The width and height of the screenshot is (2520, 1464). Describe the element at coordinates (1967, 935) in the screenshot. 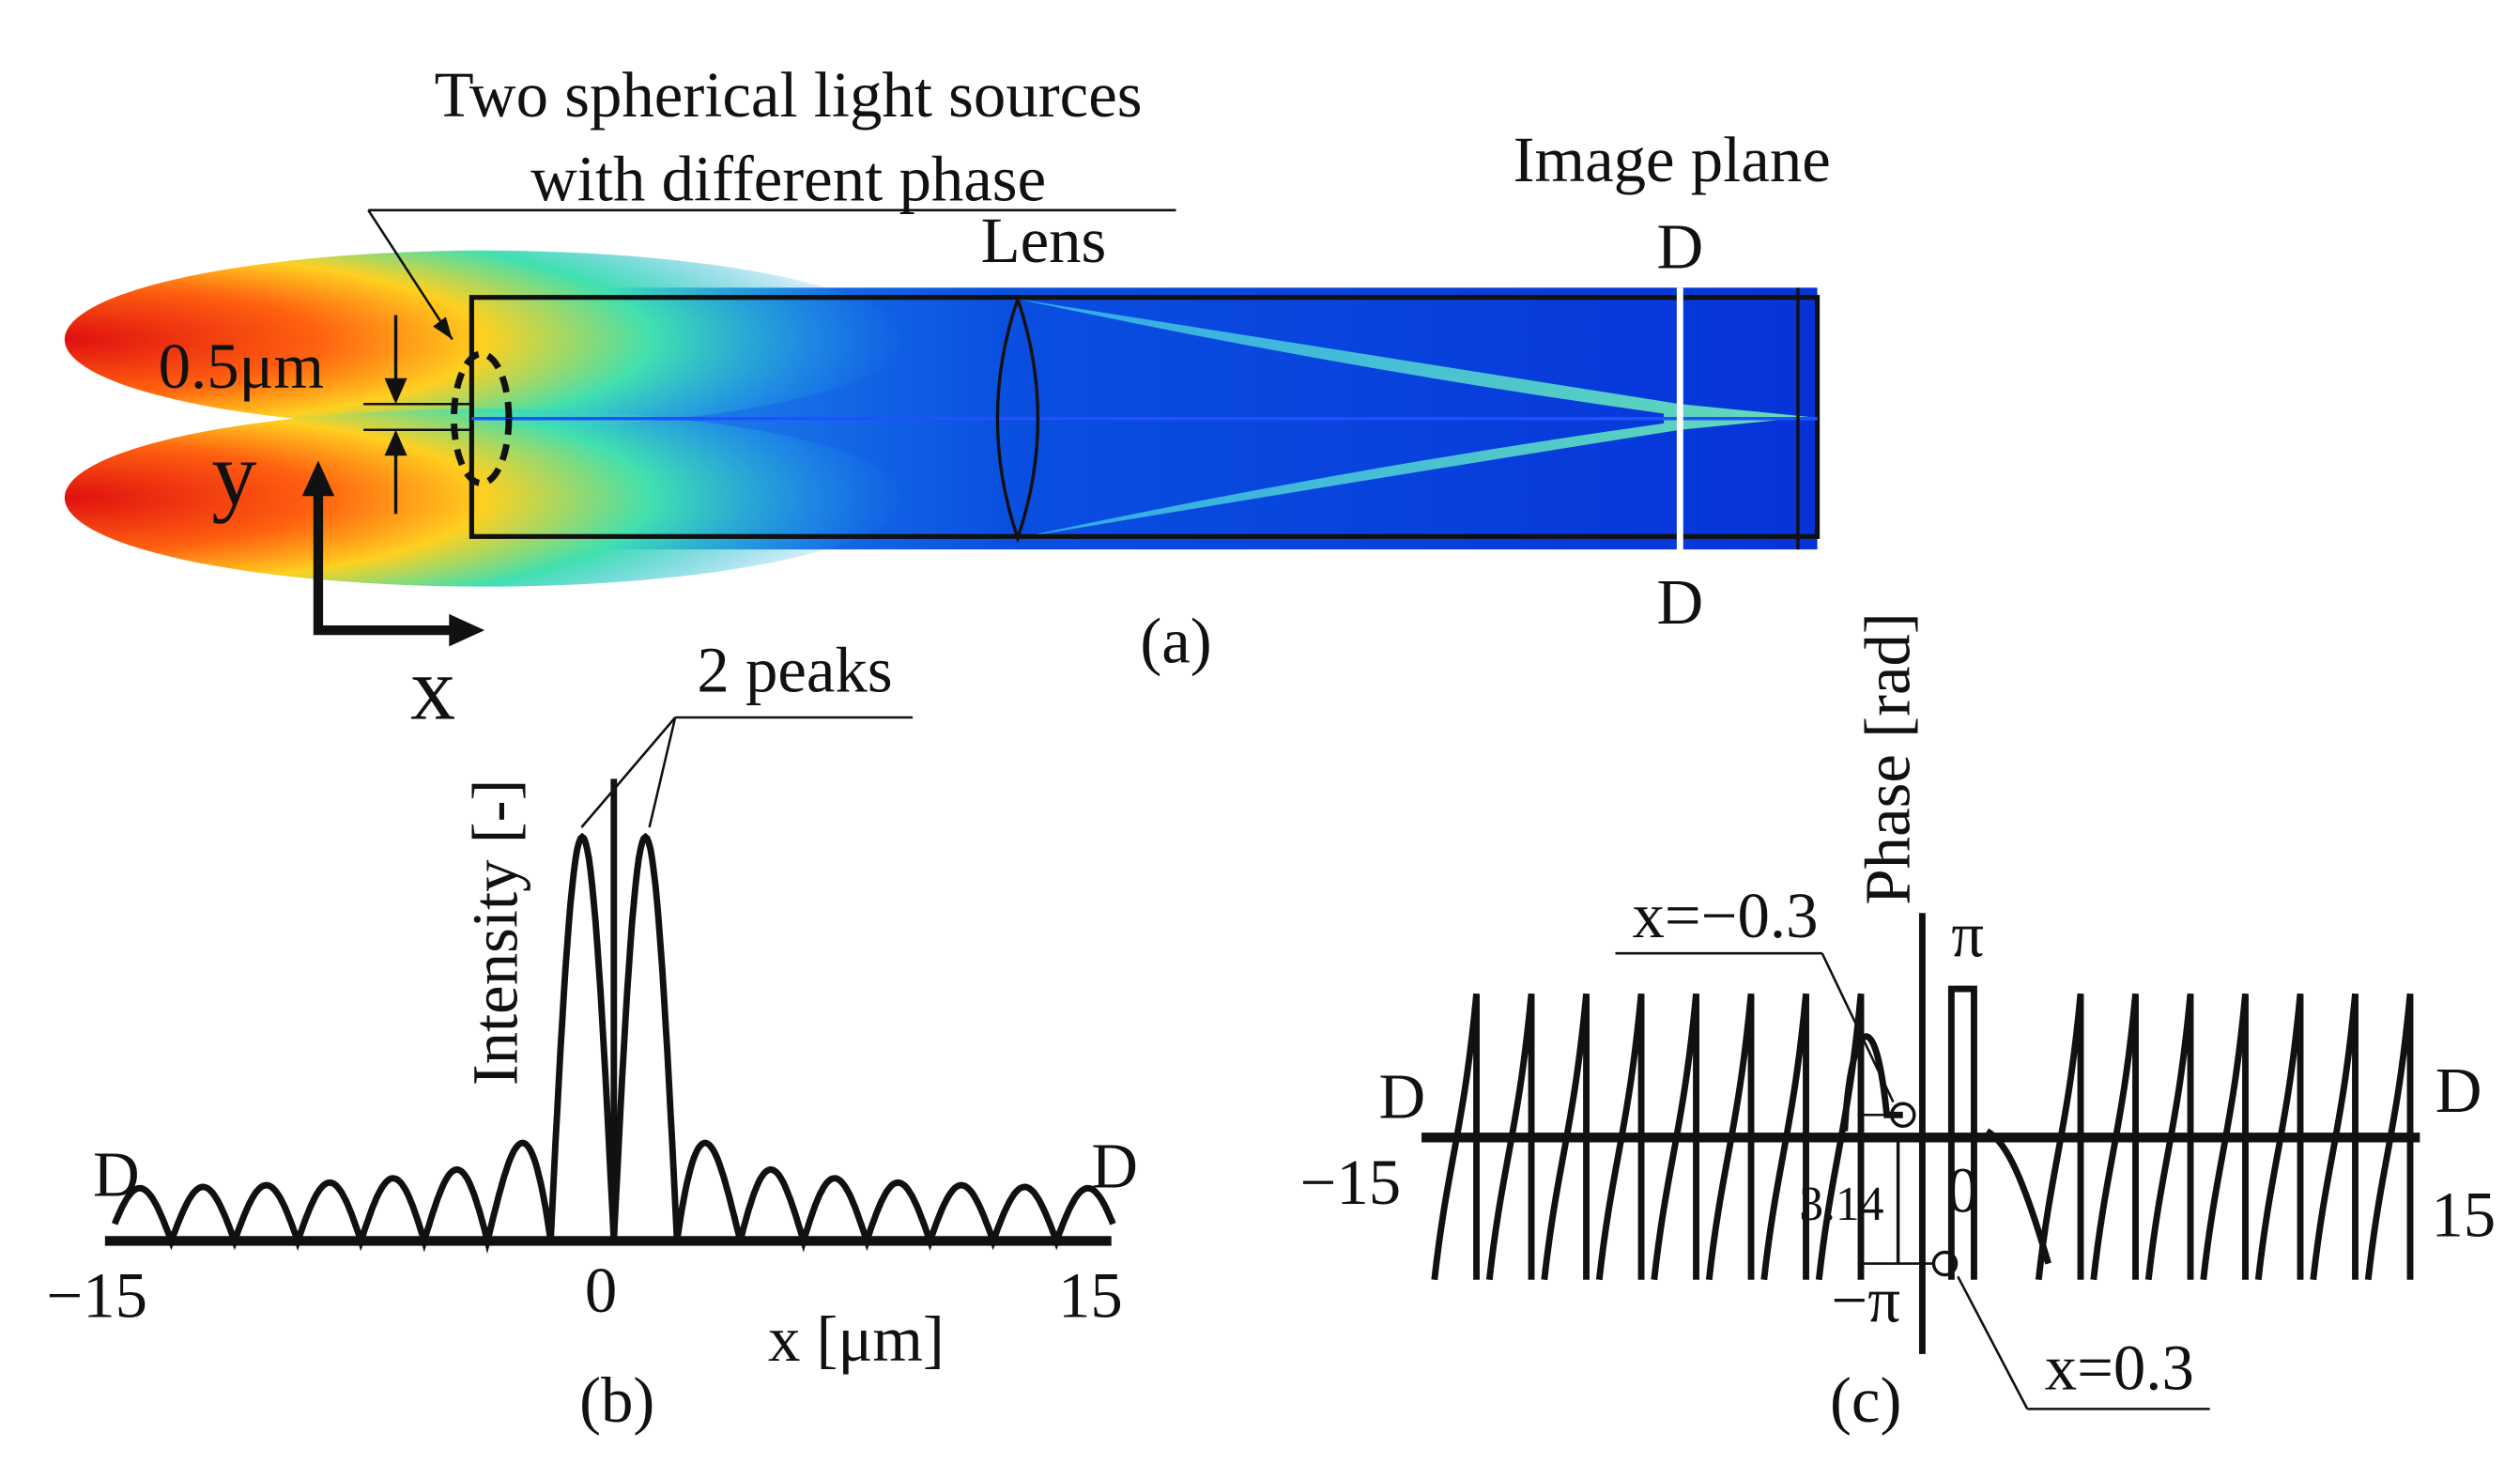

I see `tick-label: π` at that location.